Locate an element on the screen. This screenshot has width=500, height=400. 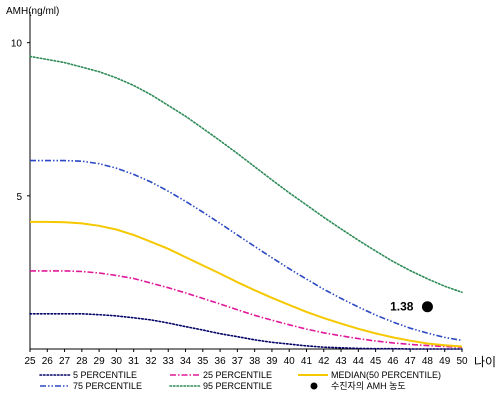
legend-label-3: 75 PERCENTILE is located at coordinates (107, 386).